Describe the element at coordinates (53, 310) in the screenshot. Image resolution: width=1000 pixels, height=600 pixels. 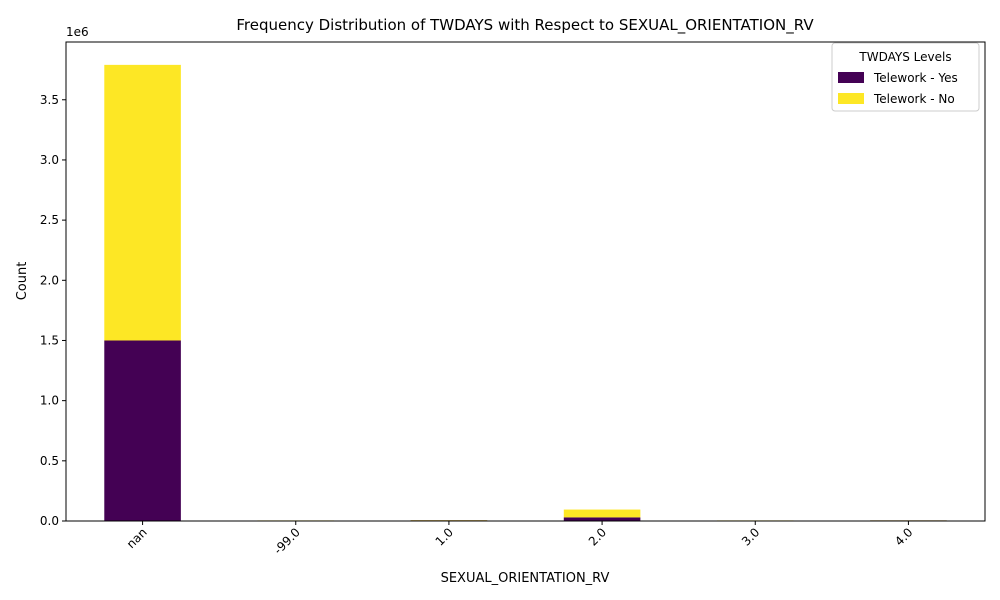
I see `y-axis: 0.0 0.5 1.0 1.5 2.0 2.5 3.0 3.5` at that location.